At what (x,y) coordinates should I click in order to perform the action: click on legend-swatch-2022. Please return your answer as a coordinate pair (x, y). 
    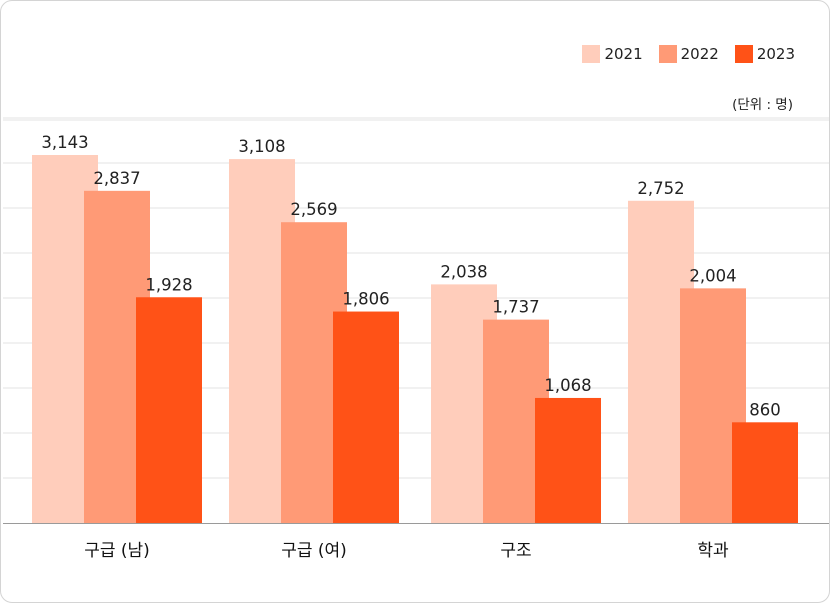
    Looking at the image, I should click on (667, 54).